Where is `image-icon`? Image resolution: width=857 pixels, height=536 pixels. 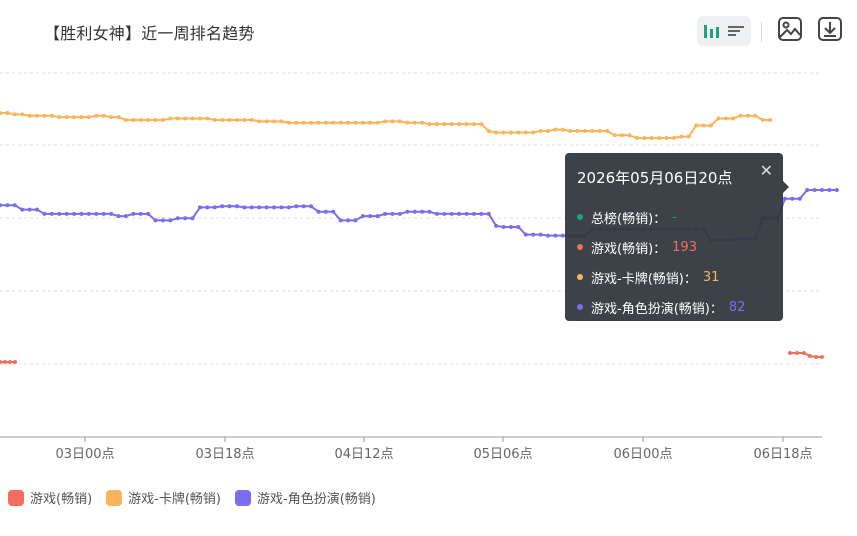
image-icon is located at coordinates (790, 31).